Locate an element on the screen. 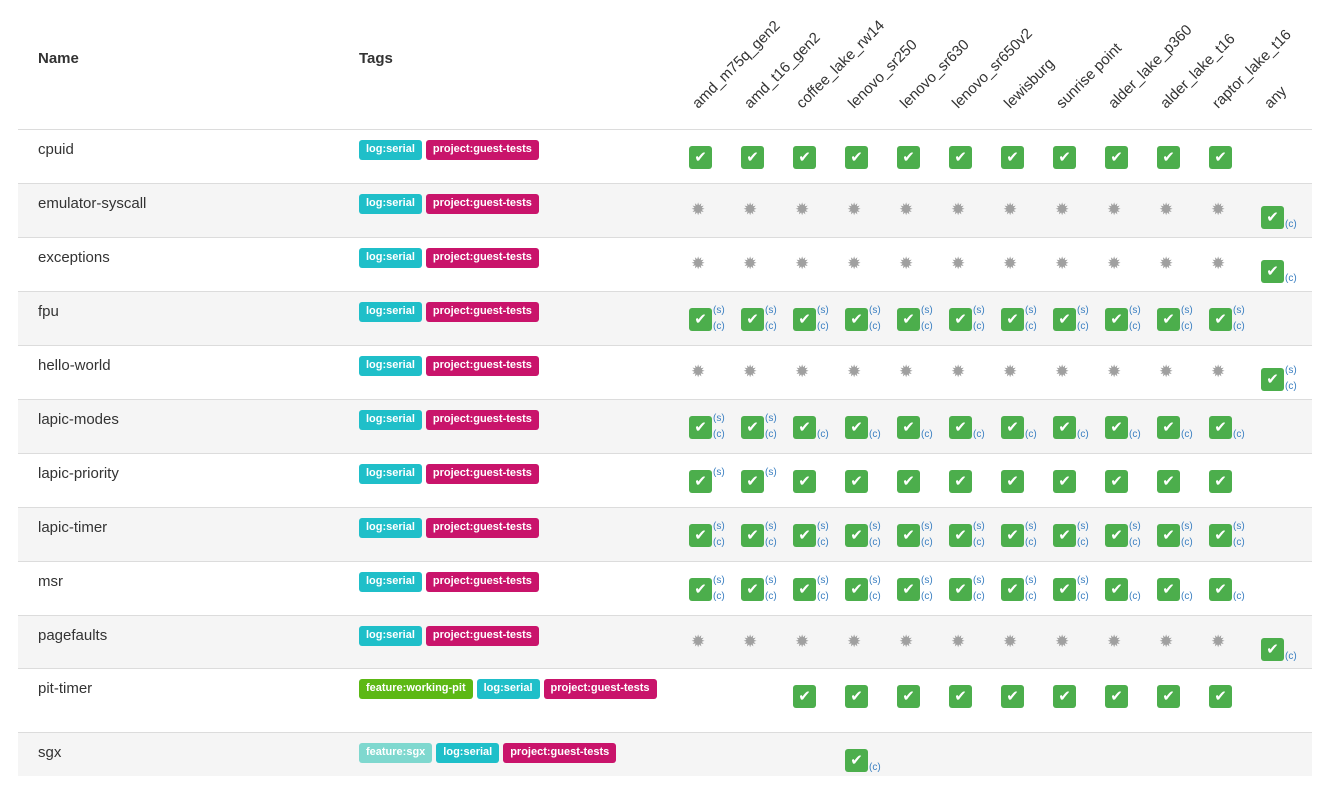 The image size is (1325, 789). test-name: sgx is located at coordinates (50, 752).